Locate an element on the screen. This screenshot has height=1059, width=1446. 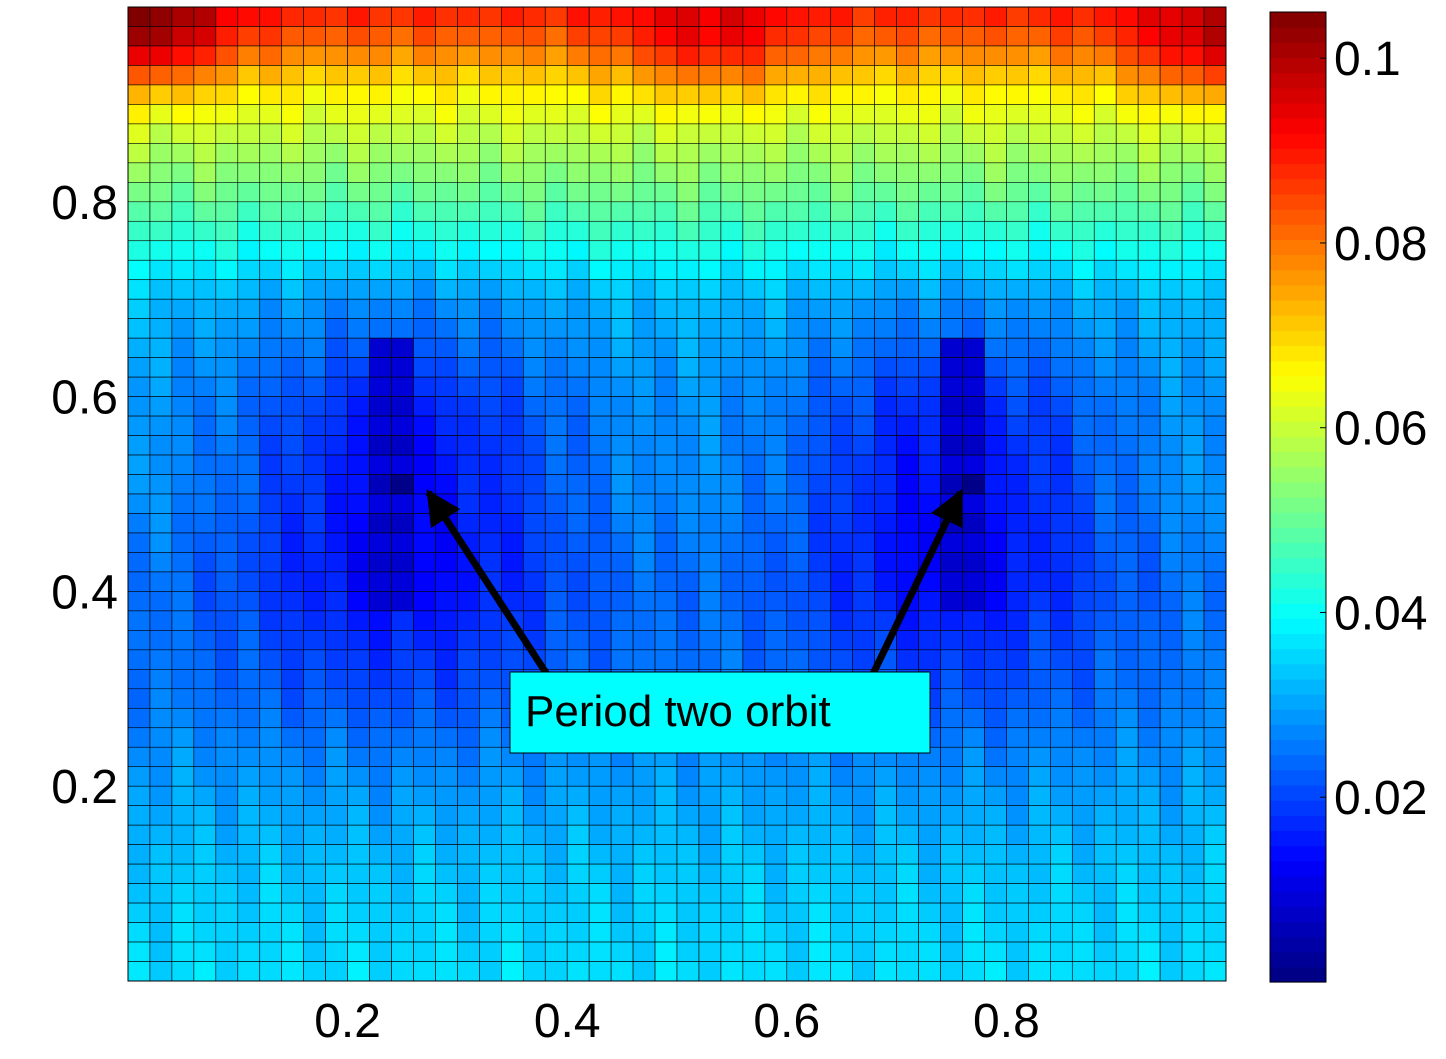
colorbar-tick-label: 0.02 is located at coordinates (1380, 798).